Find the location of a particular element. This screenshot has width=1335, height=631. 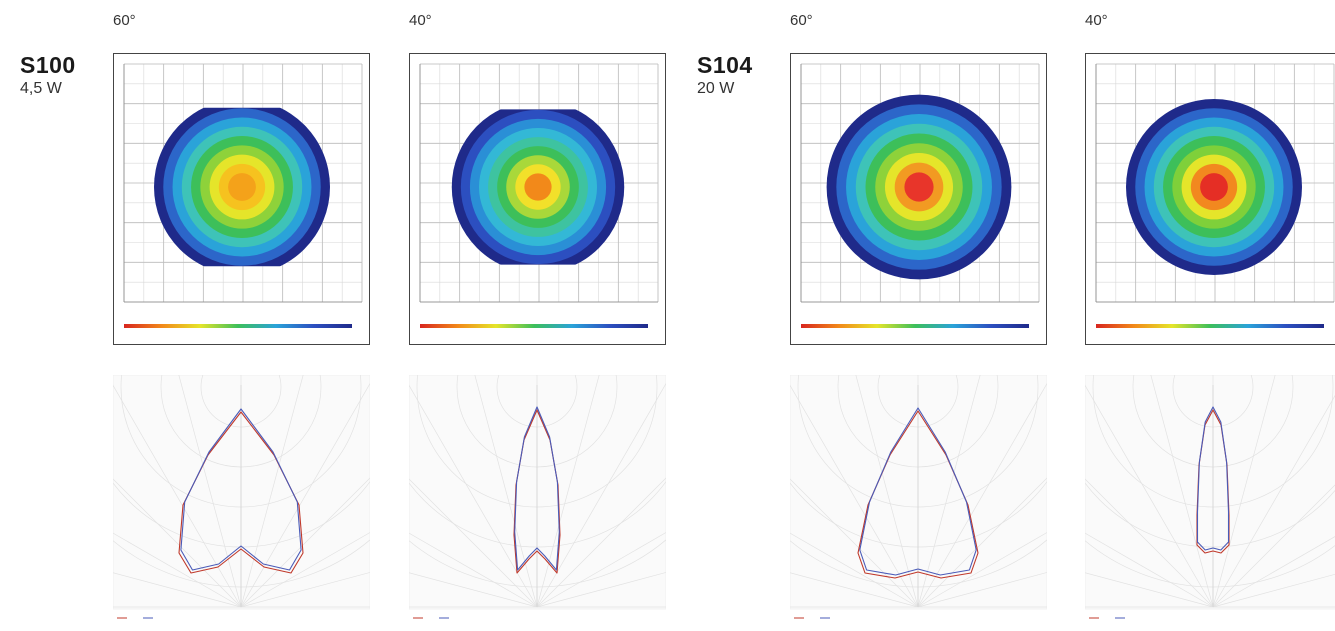

model-title-s104: S104 is located at coordinates (725, 65).